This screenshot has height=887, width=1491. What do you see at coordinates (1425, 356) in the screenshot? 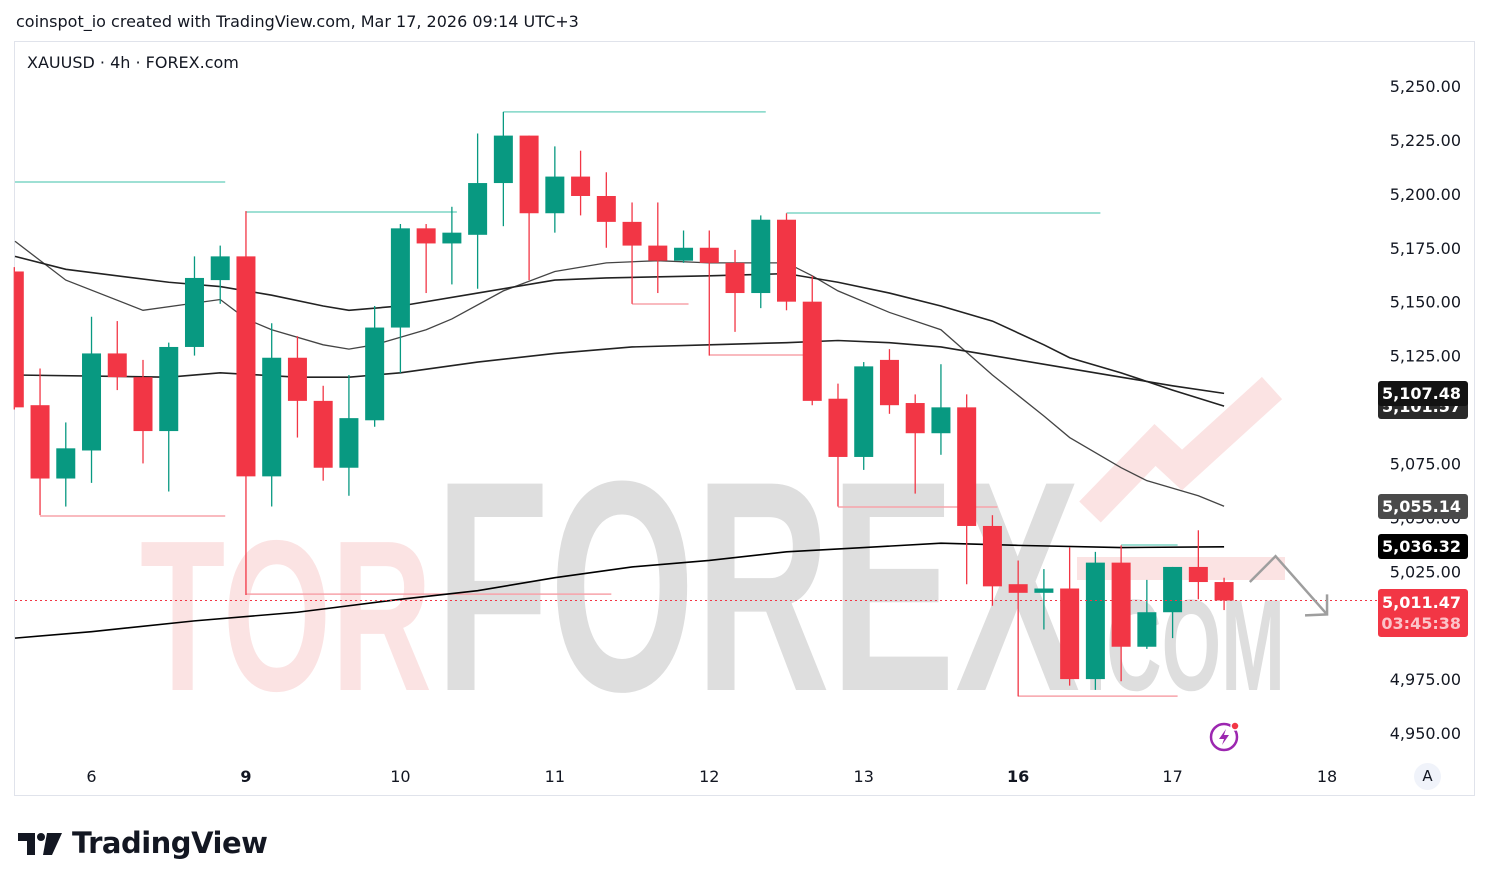
I see `price-tick-label: 5,125.00` at bounding box center [1425, 356].